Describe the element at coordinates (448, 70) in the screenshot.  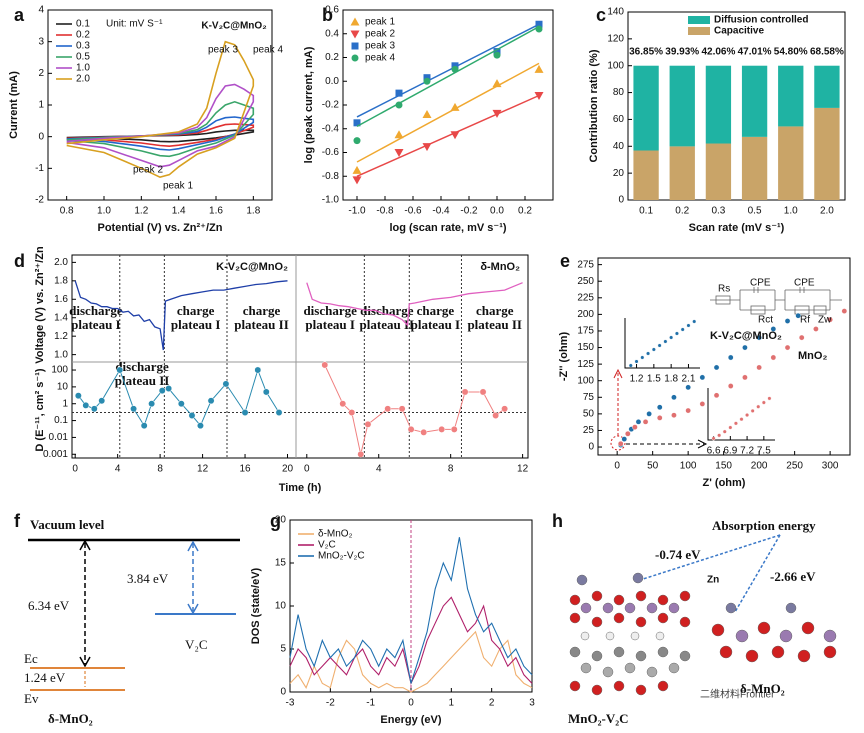
I see `fit-line` at that location.